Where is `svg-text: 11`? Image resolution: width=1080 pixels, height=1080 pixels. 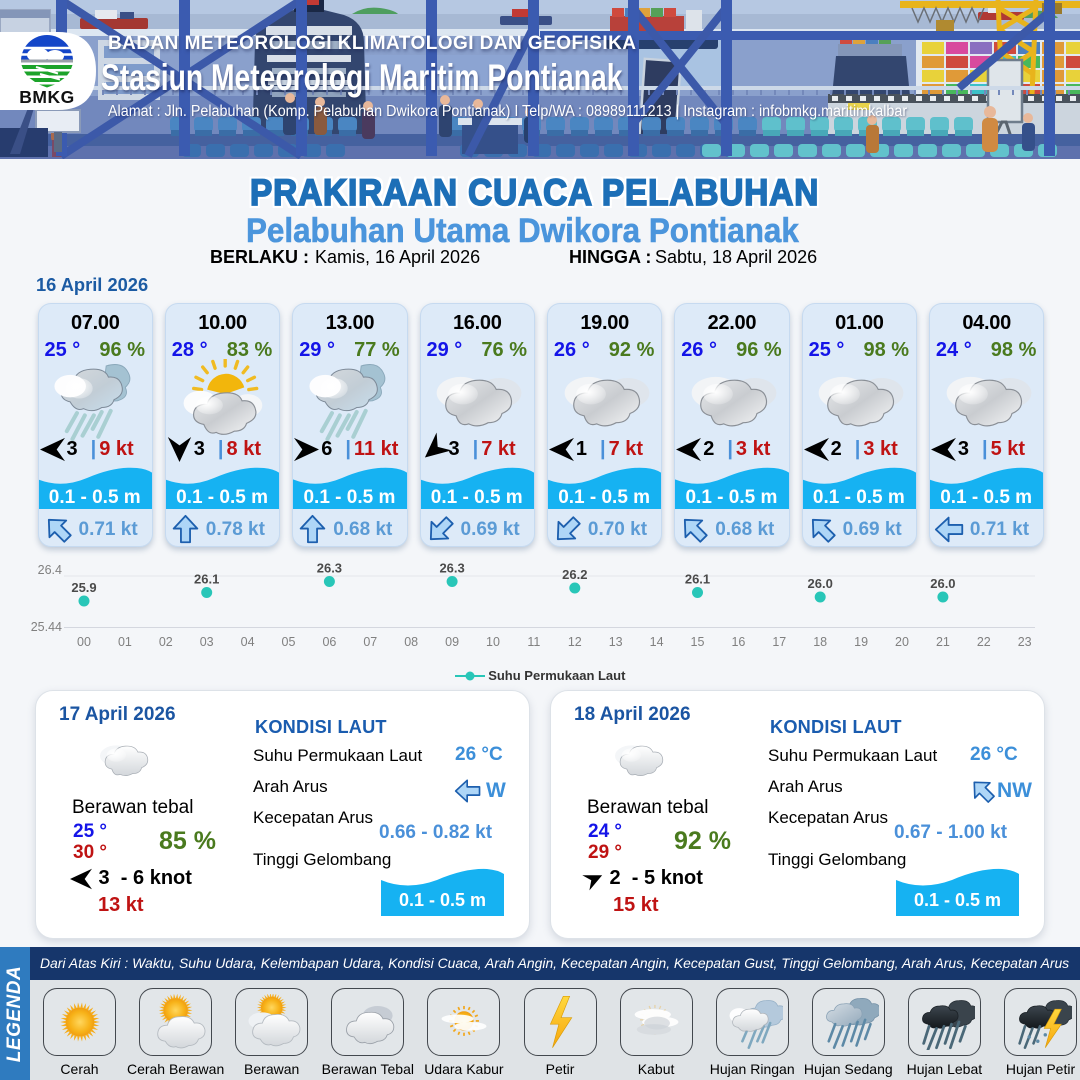
svg-text: 11 is located at coordinates (533, 642).